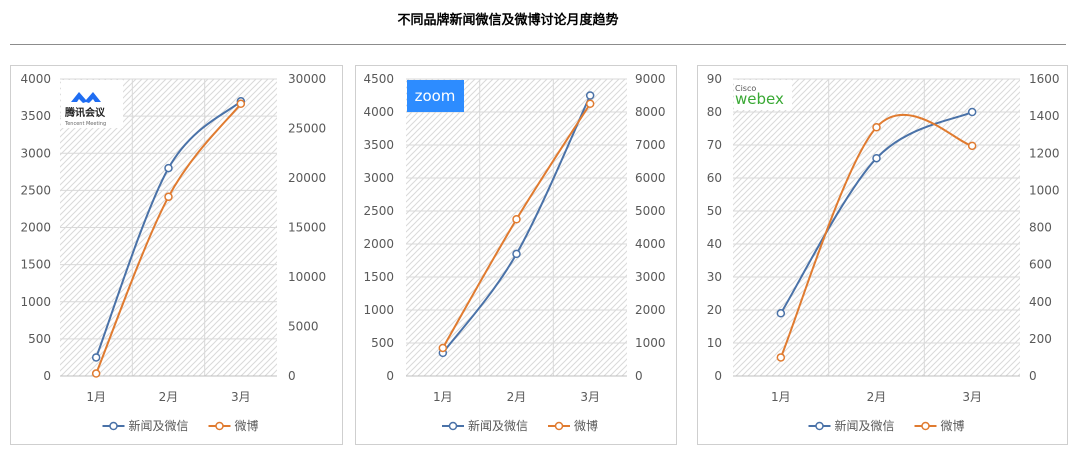  Describe the element at coordinates (714, 343) in the screenshot. I see `y-left-tick-label: 10` at that location.